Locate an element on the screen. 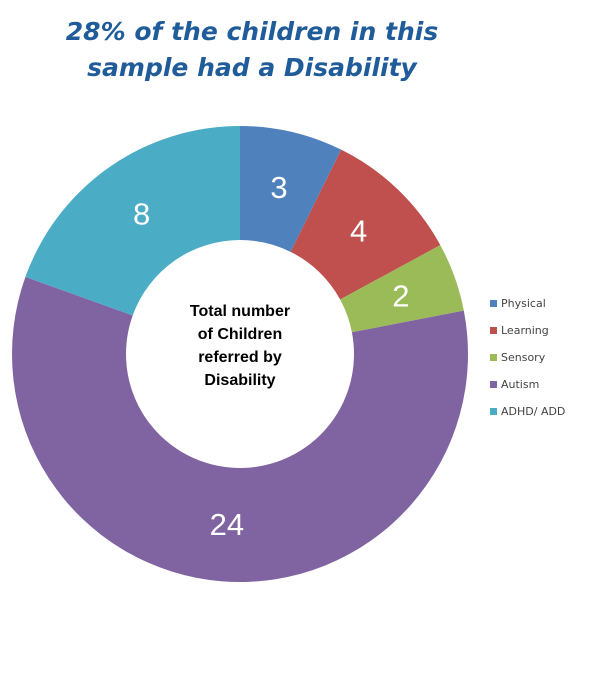  legend-item: Sensory is located at coordinates (527, 357).